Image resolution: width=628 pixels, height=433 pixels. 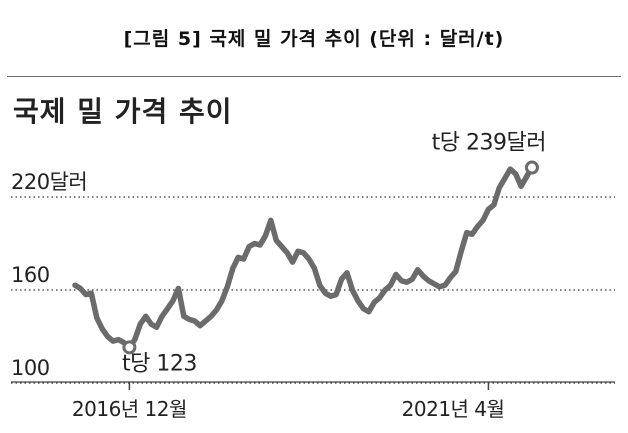 I want to click on x-tick-label-0: 2016년 12월, so click(x=129, y=409).